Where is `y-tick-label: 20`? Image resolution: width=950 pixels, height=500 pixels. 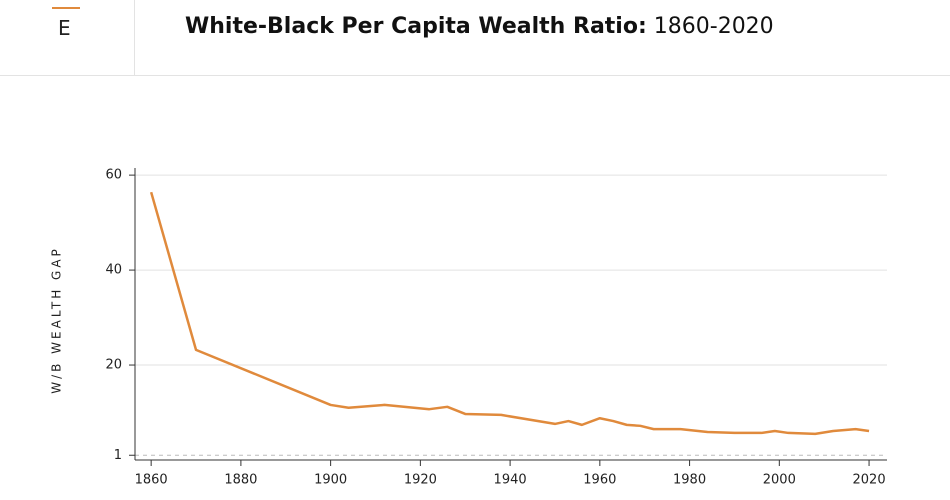 y-tick-label: 20 is located at coordinates (113, 365).